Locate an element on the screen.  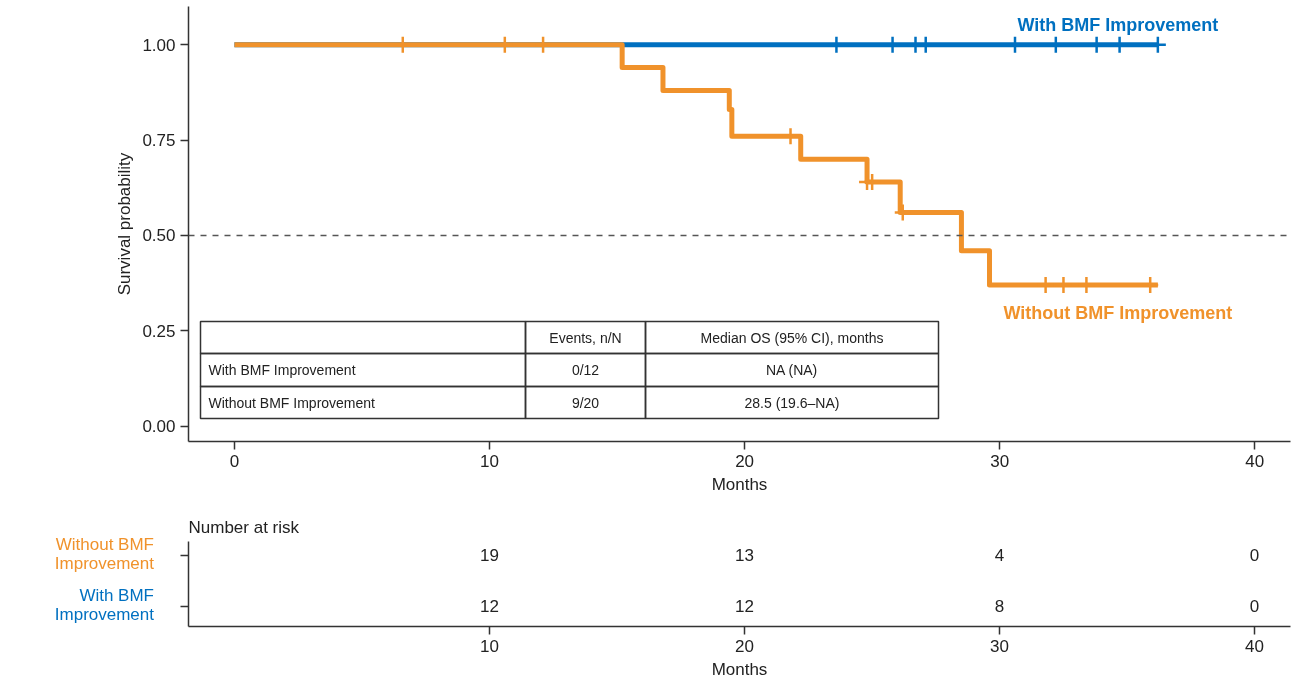
annotation: 9/20 is located at coordinates (585, 402).